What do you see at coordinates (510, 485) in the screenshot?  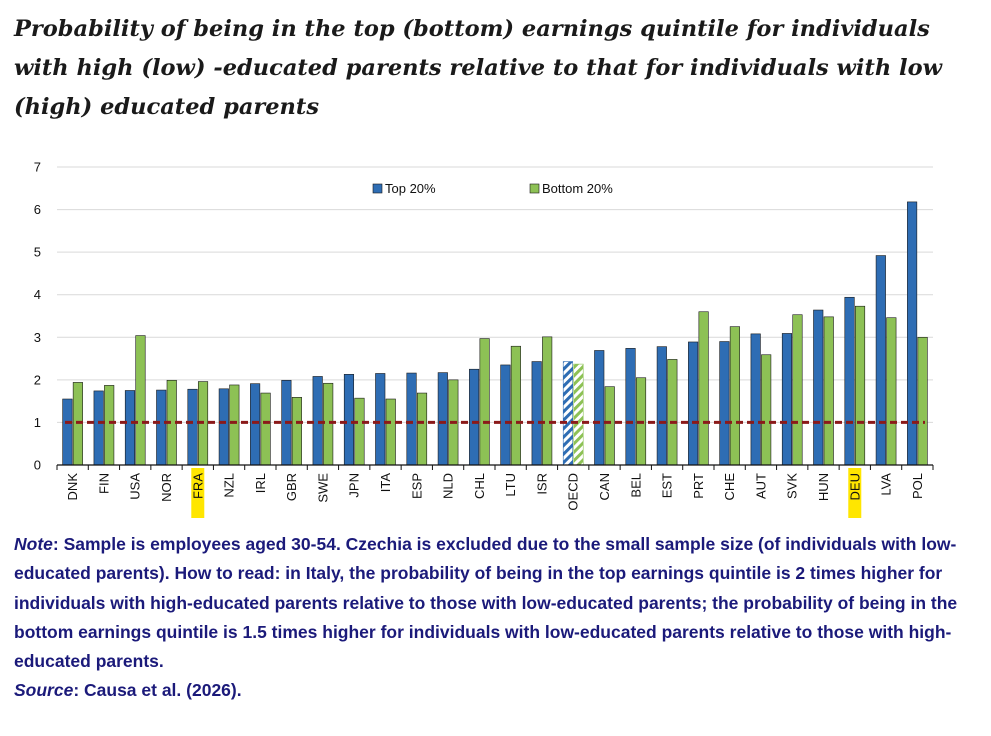 I see `x-tick-label: LTU` at bounding box center [510, 485].